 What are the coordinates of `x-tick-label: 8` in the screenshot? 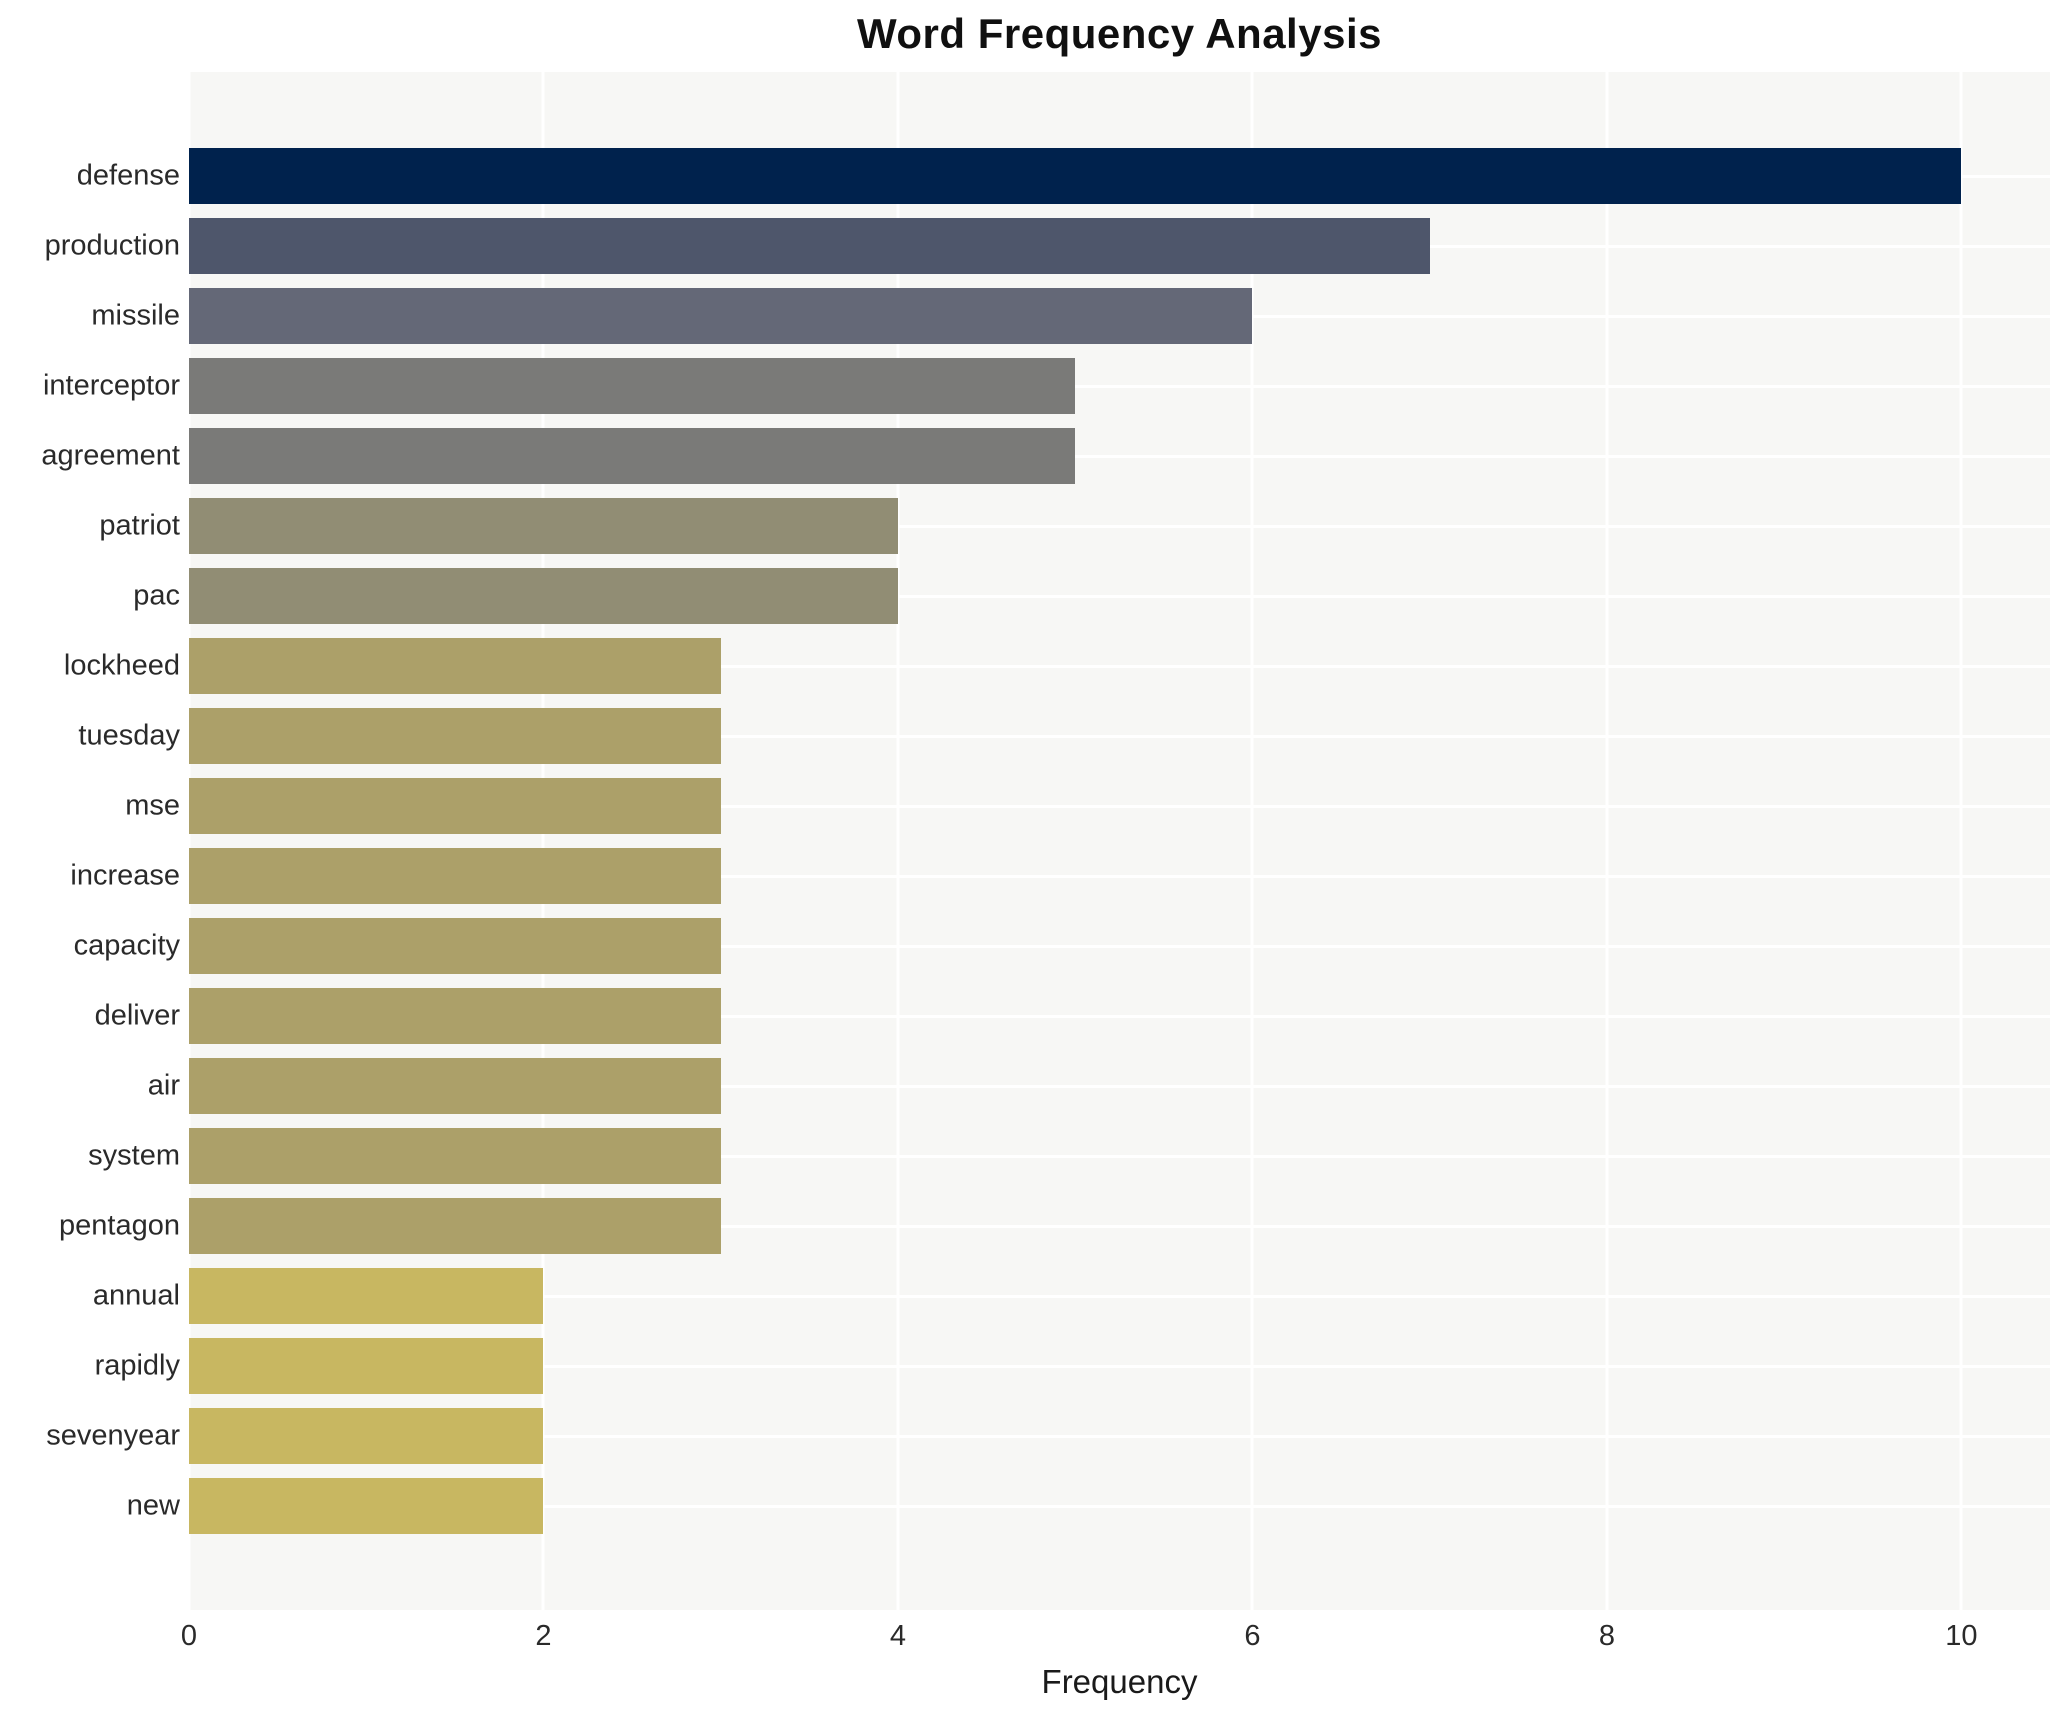 It's located at (1606, 1636).